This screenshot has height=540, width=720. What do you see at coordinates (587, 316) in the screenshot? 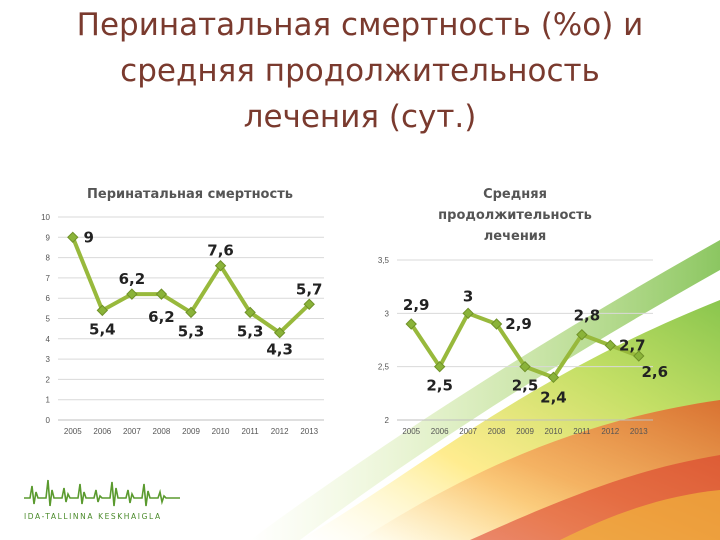
I see `data-label: 2,8` at bounding box center [587, 316].